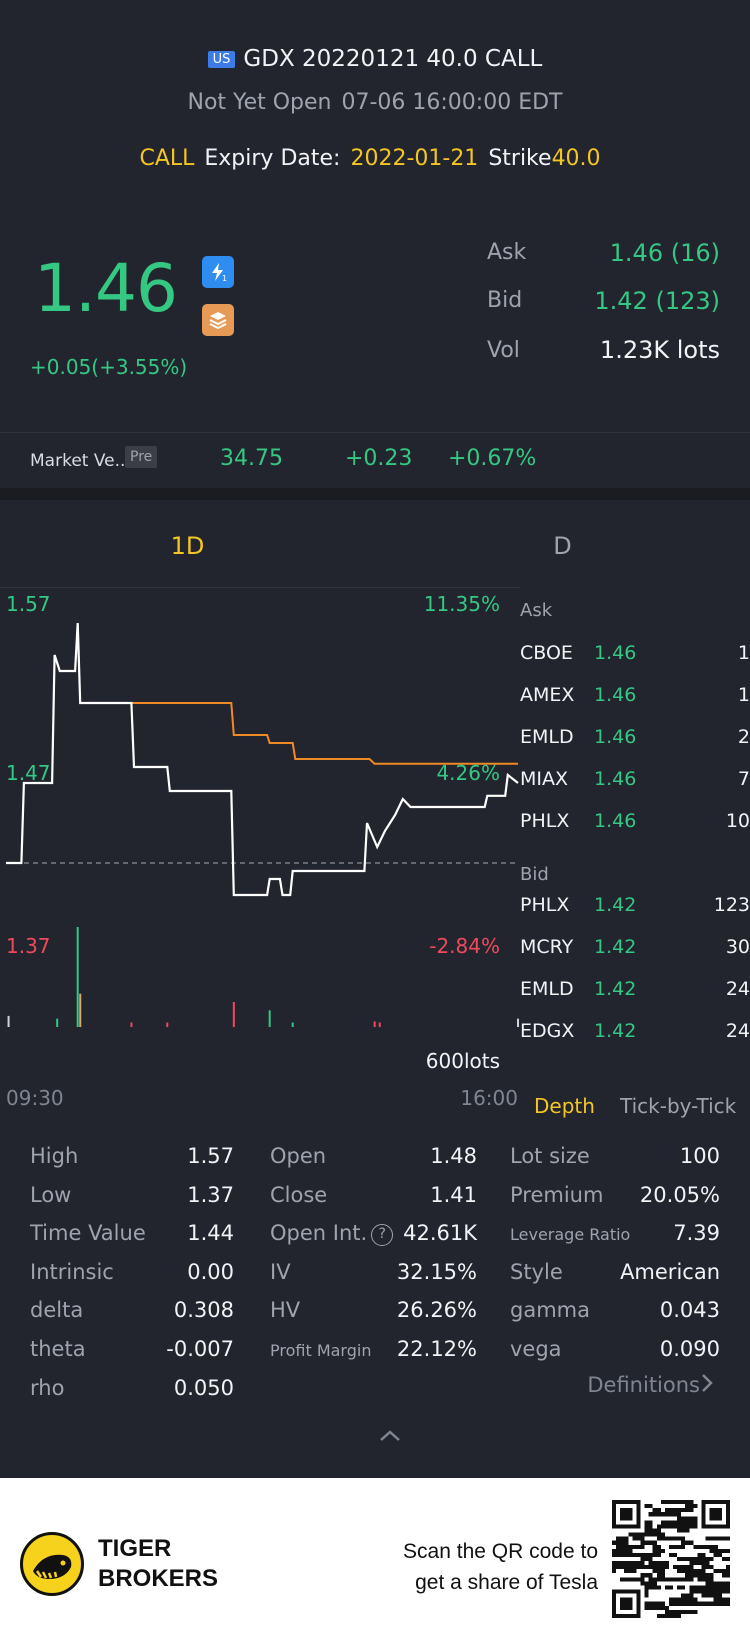 The width and height of the screenshot is (750, 1643). Describe the element at coordinates (35, 1096) in the screenshot. I see `x-label-start: 09:30` at that location.